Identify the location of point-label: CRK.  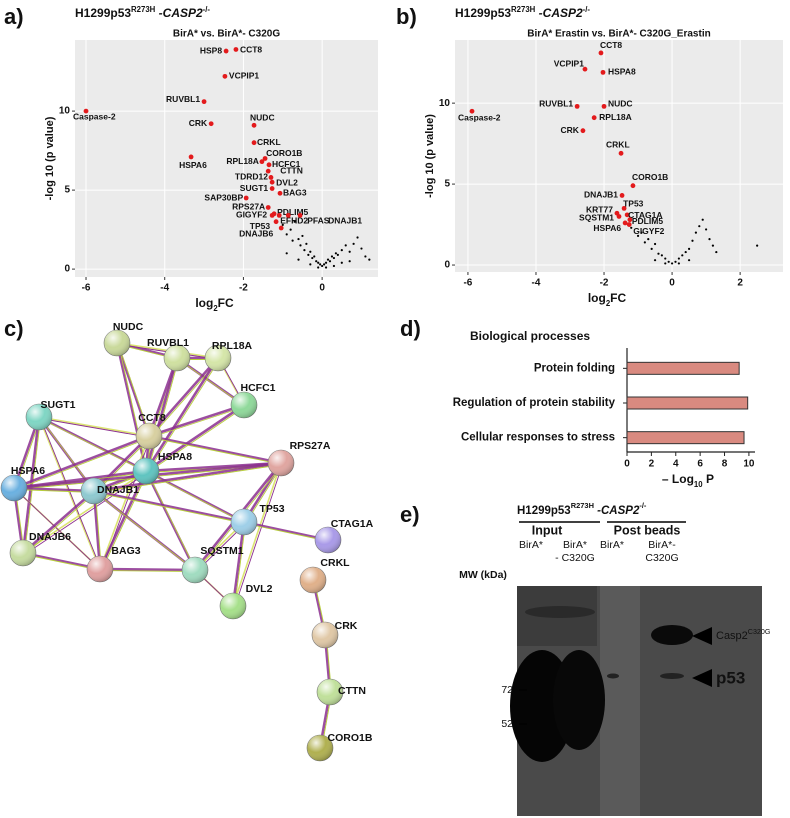
(570, 130).